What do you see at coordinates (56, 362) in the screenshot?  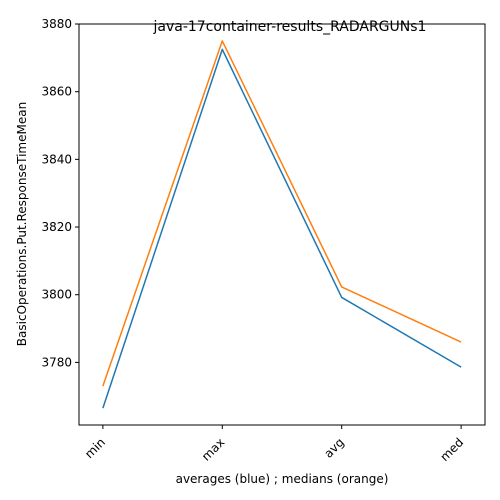 I see `y-tick-label: 3780` at bounding box center [56, 362].